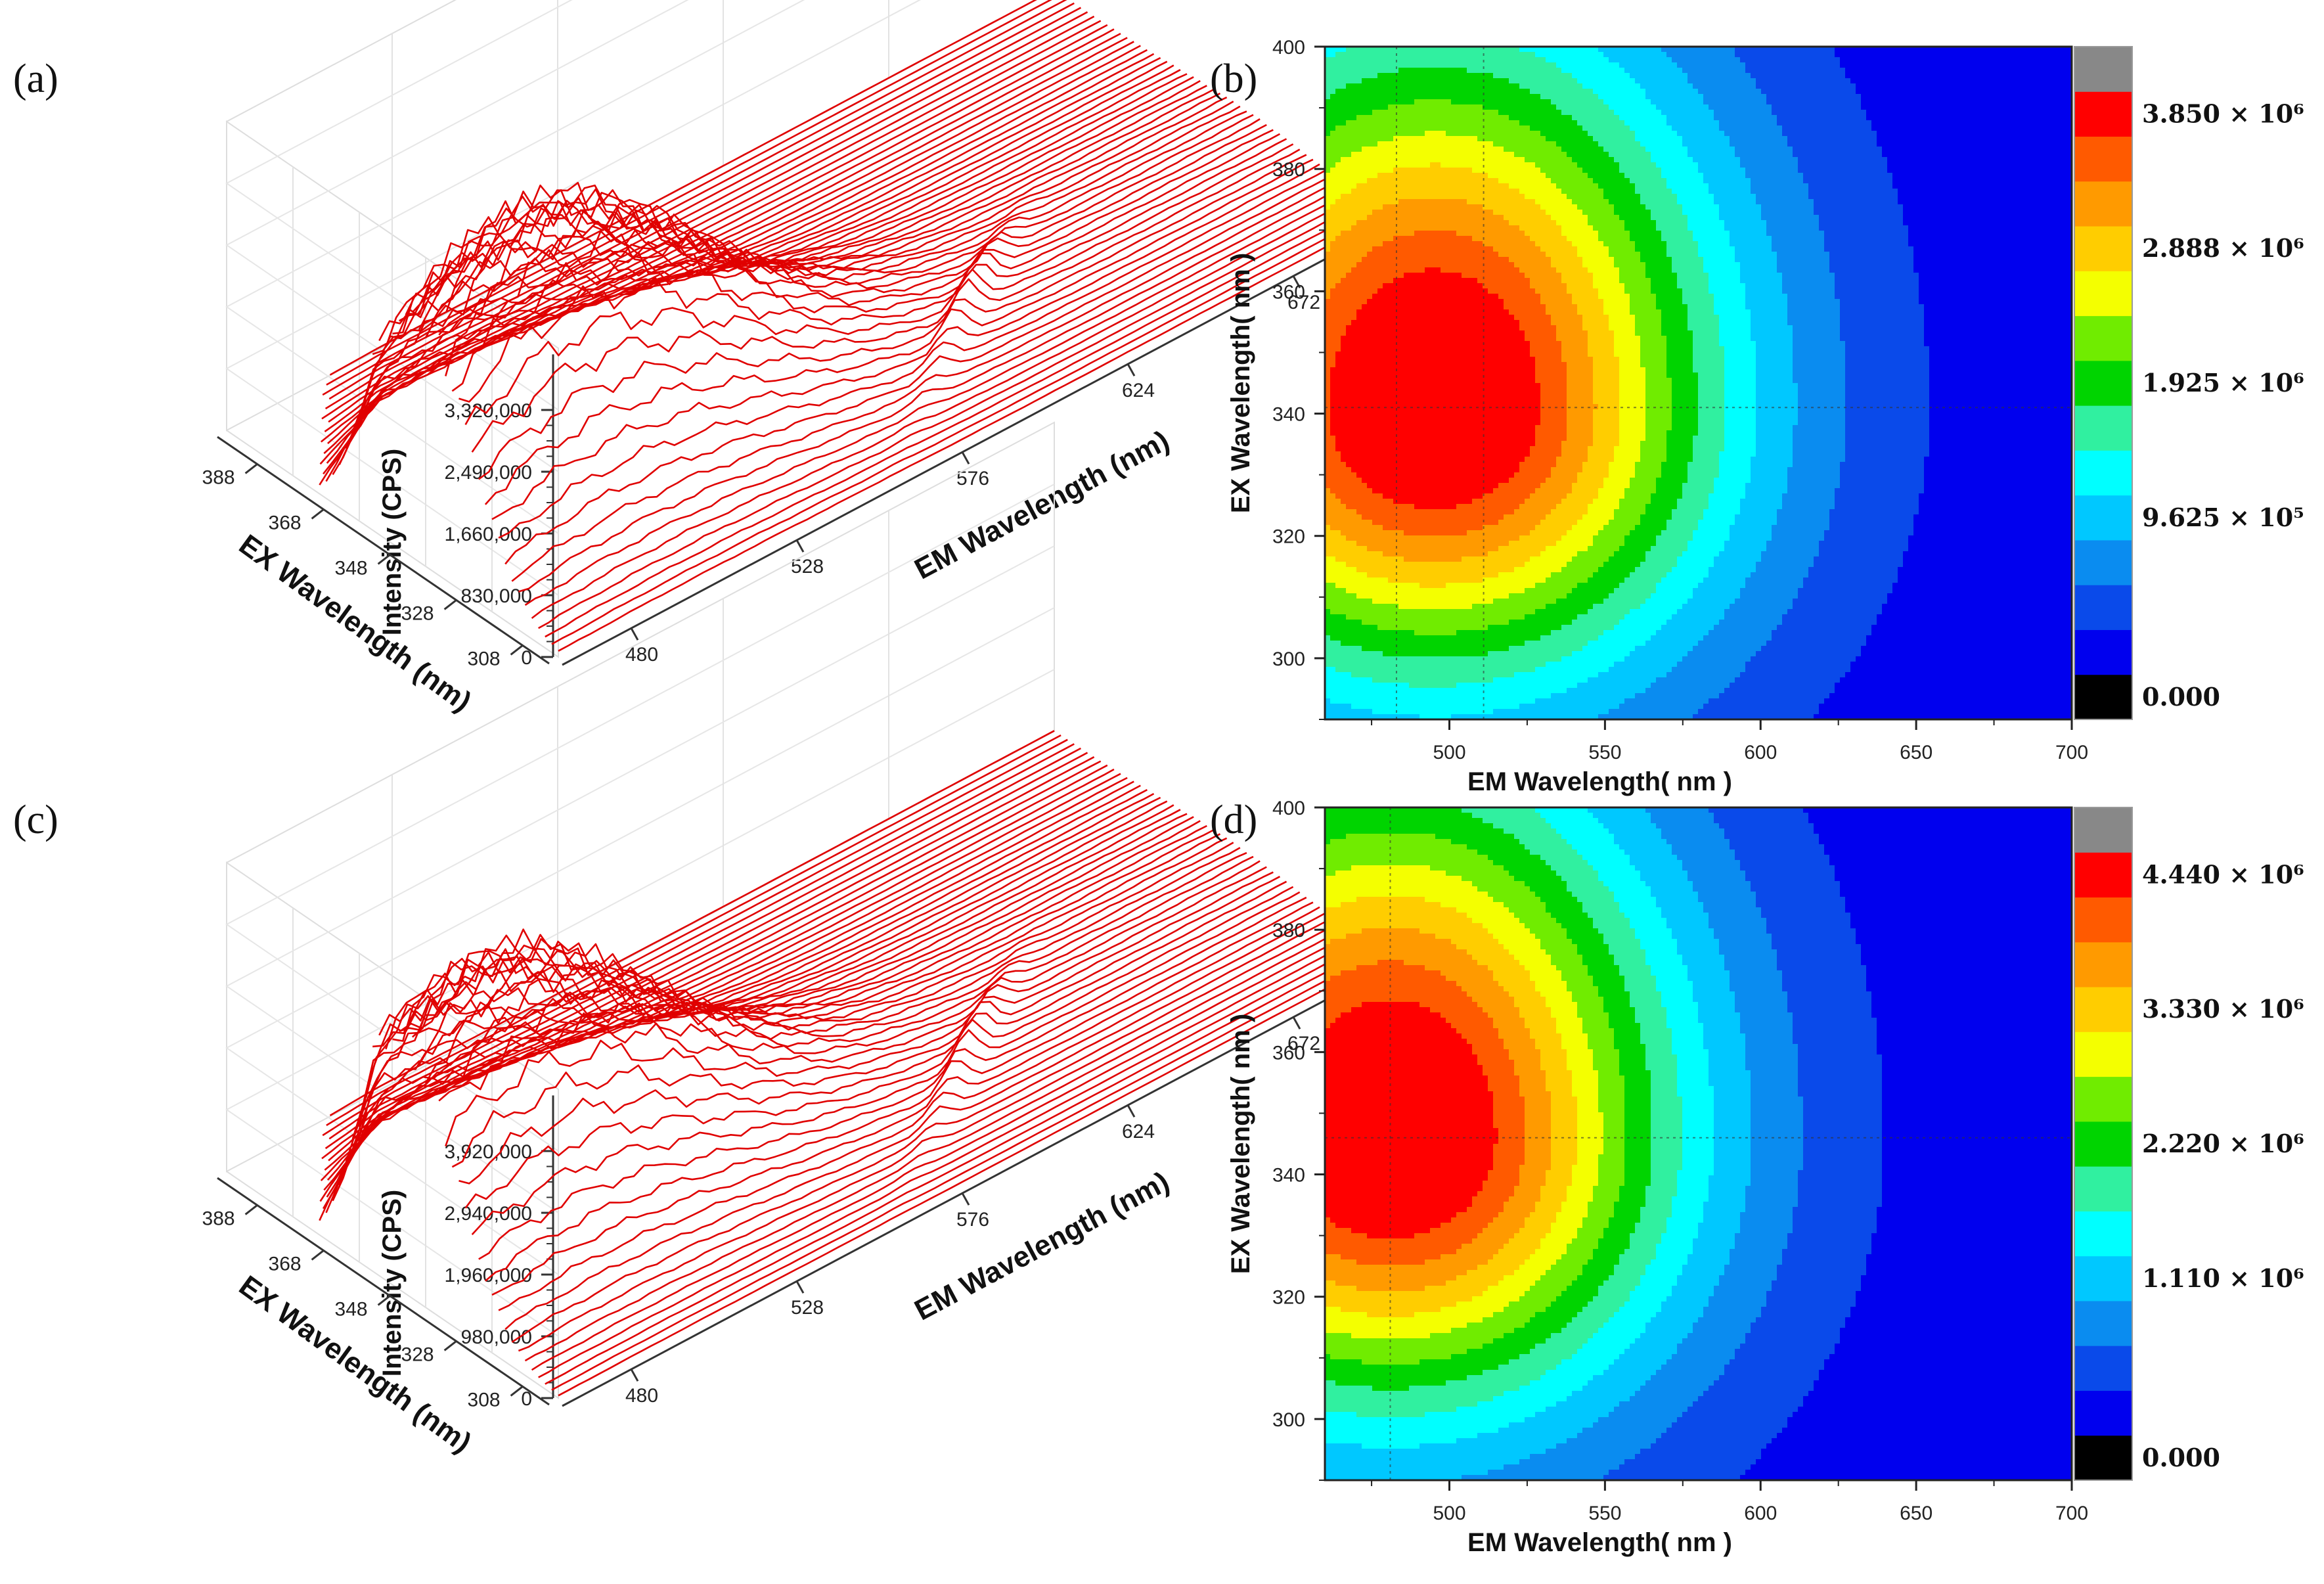 This screenshot has width=2324, height=1584. I want to click on ex-tick-label: 388, so click(218, 1218).